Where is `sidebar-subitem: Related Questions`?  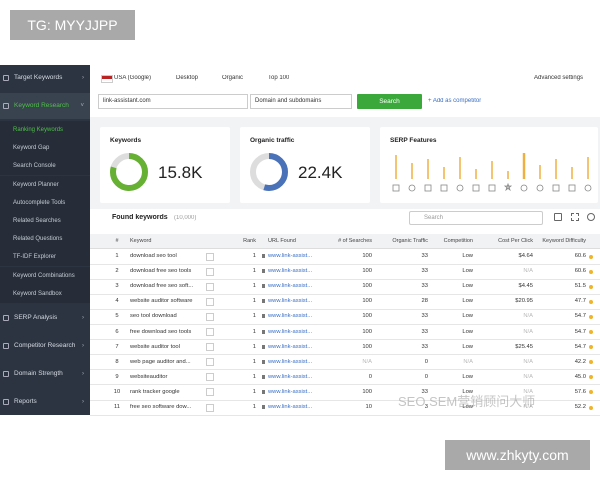 sidebar-subitem: Related Questions is located at coordinates (45, 239).